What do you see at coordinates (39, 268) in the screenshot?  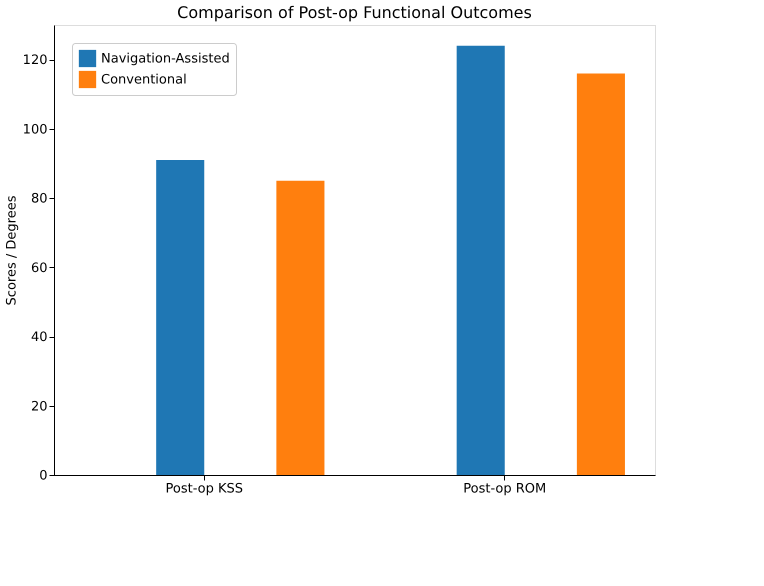 I see `y-tick-label: 60` at bounding box center [39, 268].